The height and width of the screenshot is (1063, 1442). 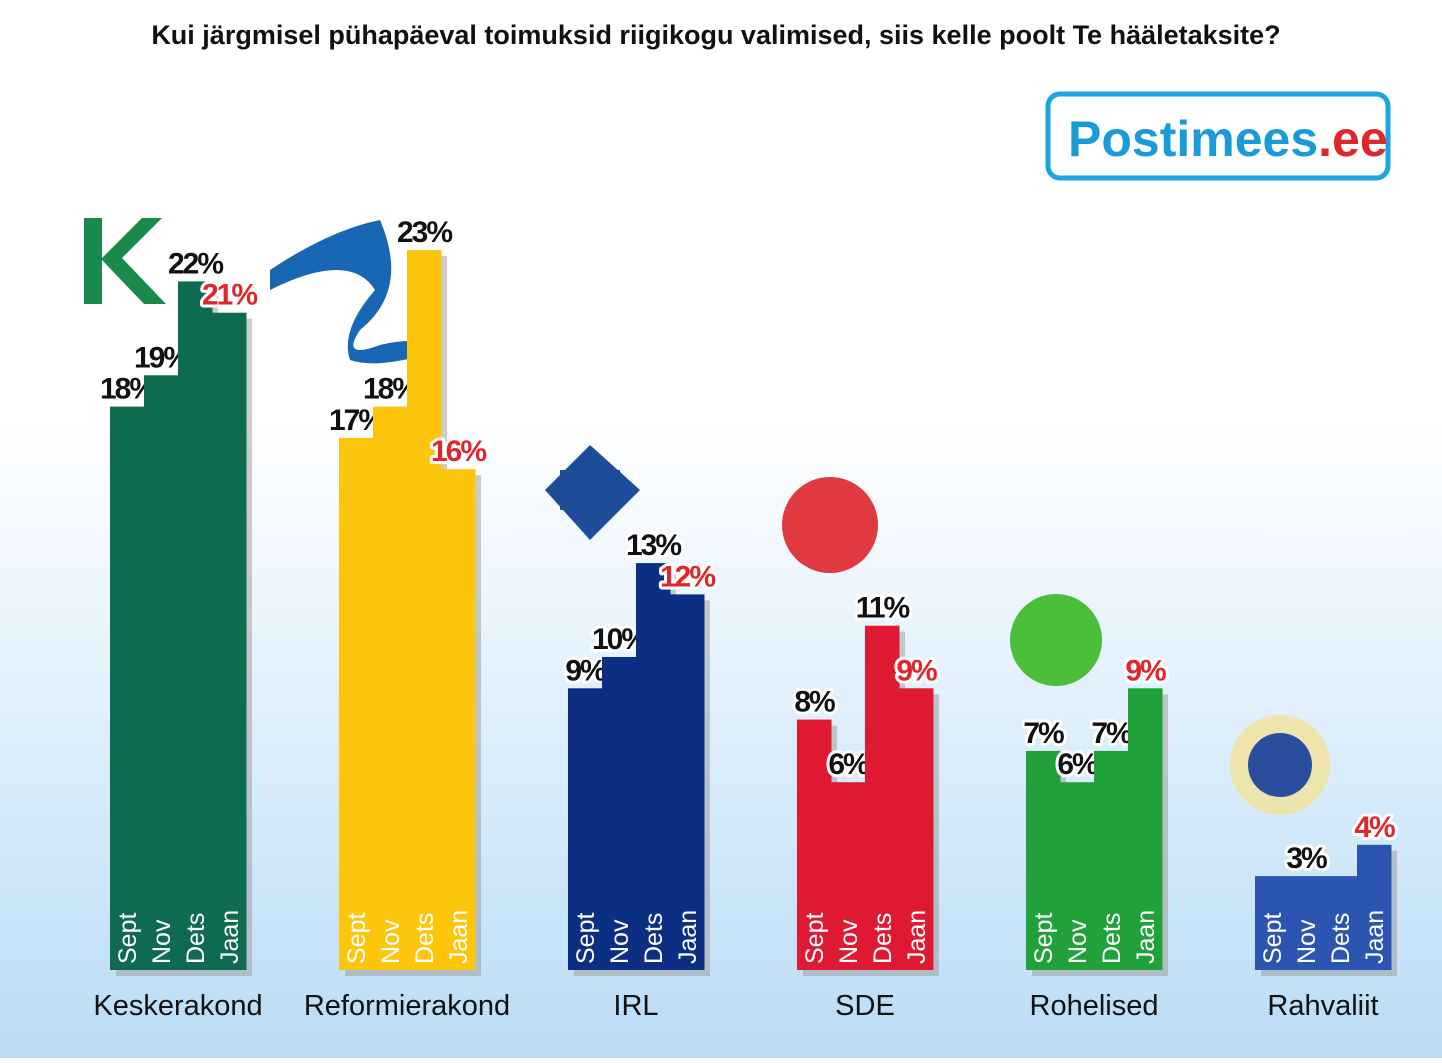 I want to click on value-label: 11%, so click(x=883, y=608).